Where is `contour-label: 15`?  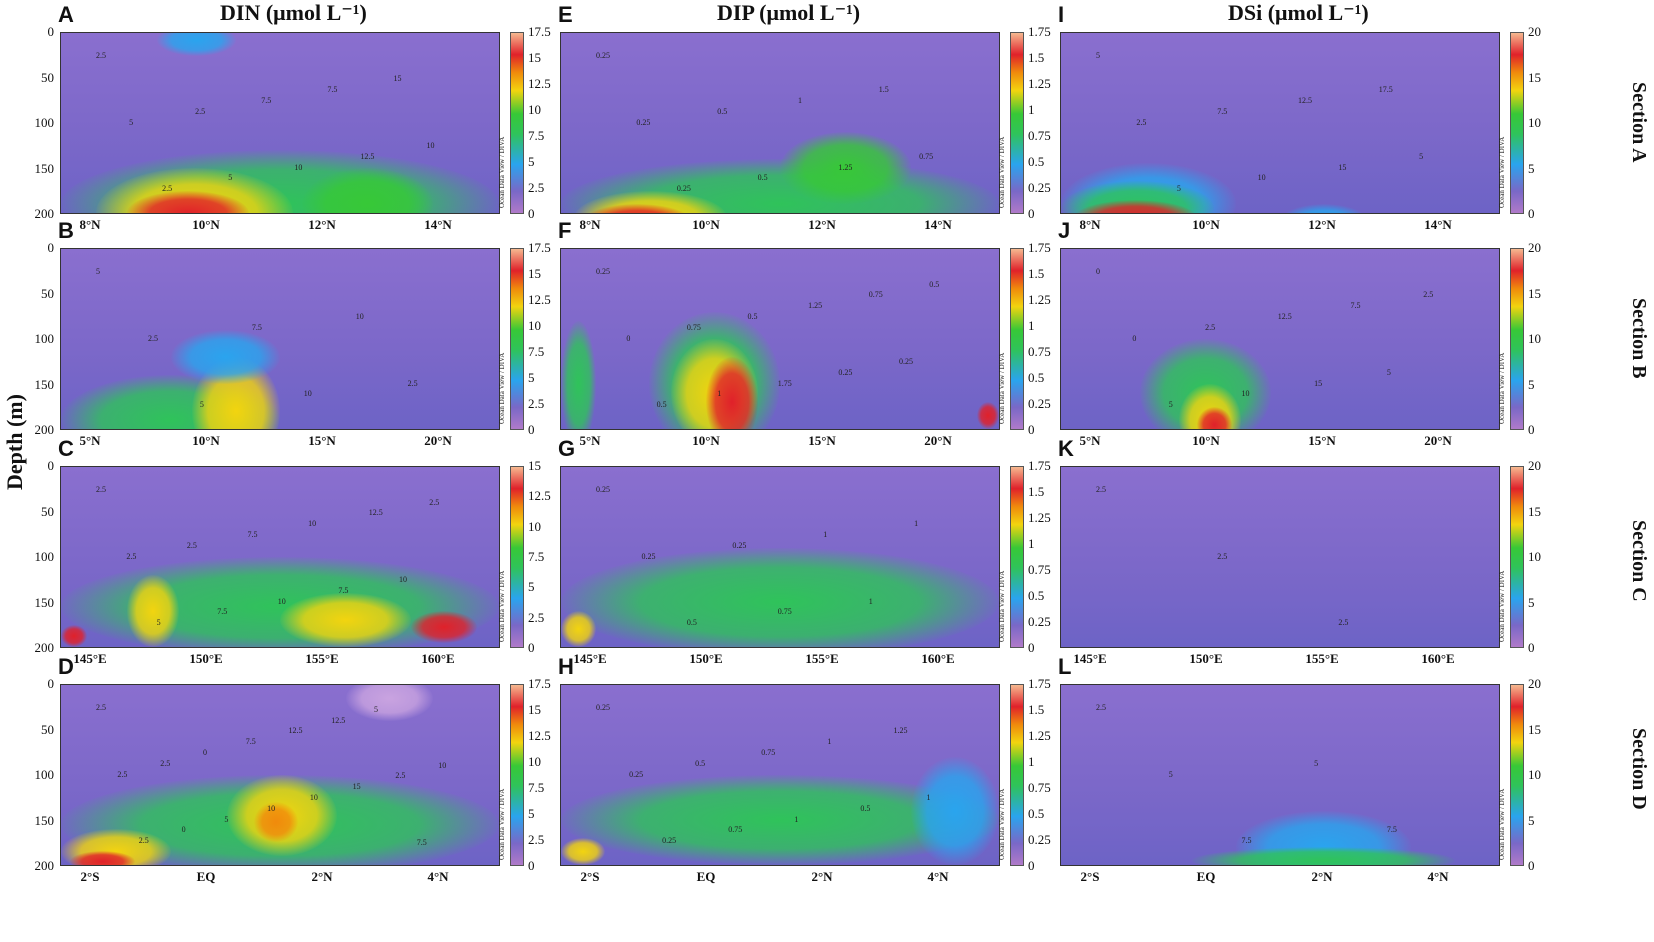
contour-label: 15 is located at coordinates (356, 787).